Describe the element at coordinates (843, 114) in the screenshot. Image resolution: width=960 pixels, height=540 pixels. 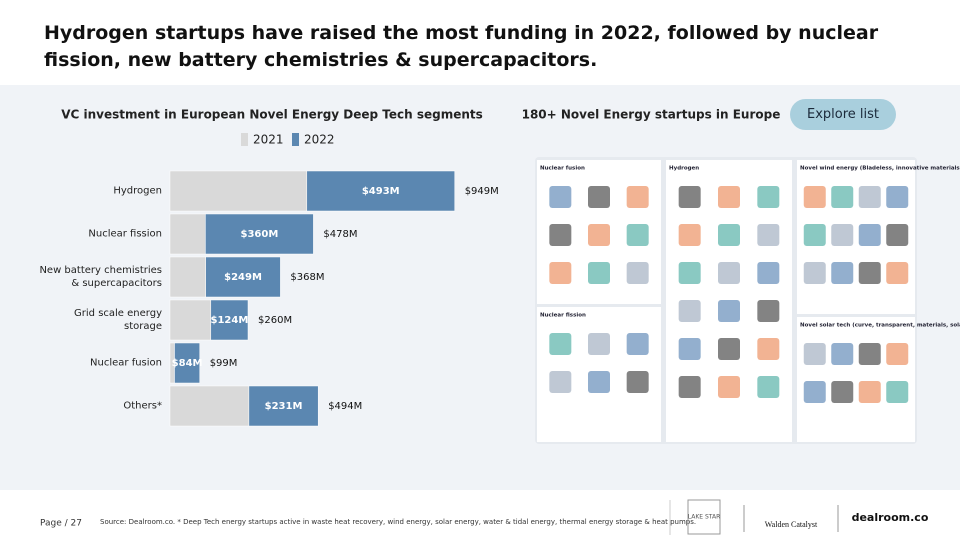
I see `explore-button: Explore list` at that location.